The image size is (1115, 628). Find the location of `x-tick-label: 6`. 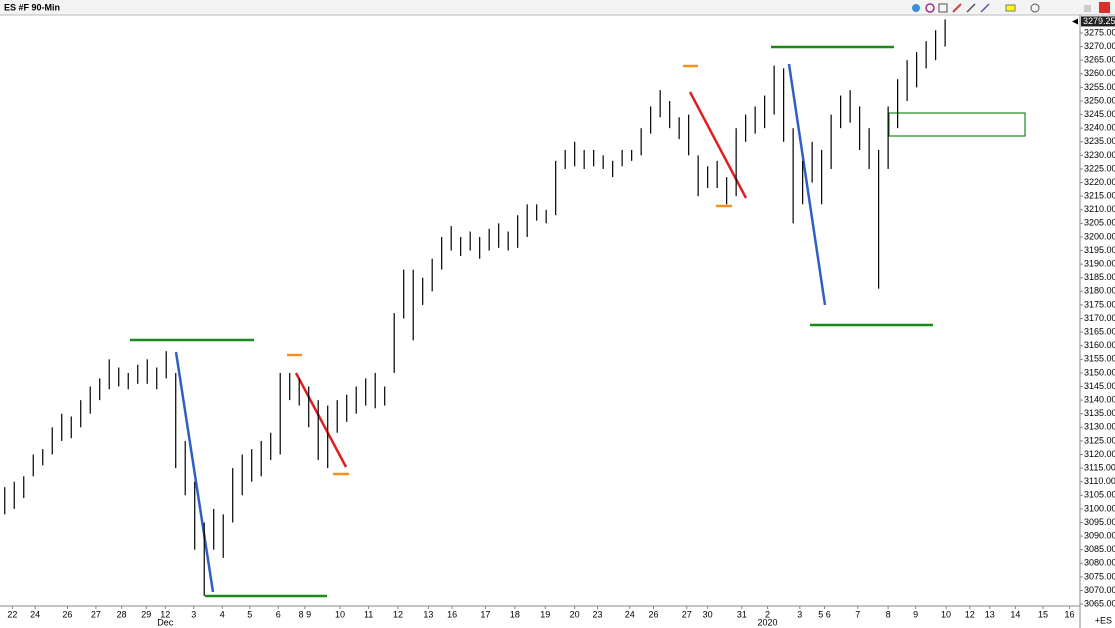

x-tick-label: 6 is located at coordinates (278, 614).